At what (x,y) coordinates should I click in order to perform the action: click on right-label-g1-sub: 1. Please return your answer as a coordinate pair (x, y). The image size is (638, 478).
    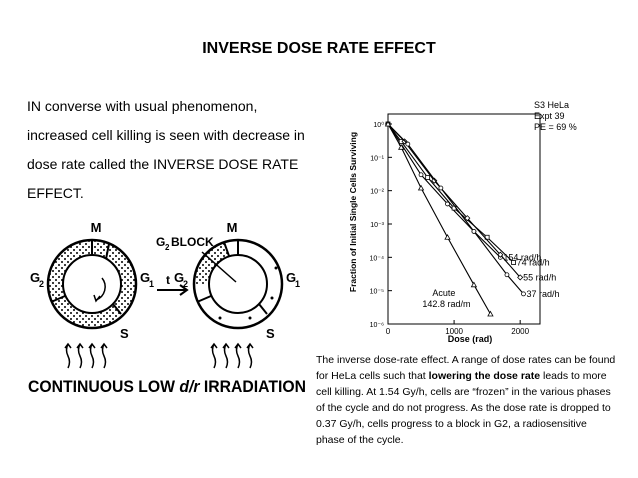
    Looking at the image, I should click on (297, 284).